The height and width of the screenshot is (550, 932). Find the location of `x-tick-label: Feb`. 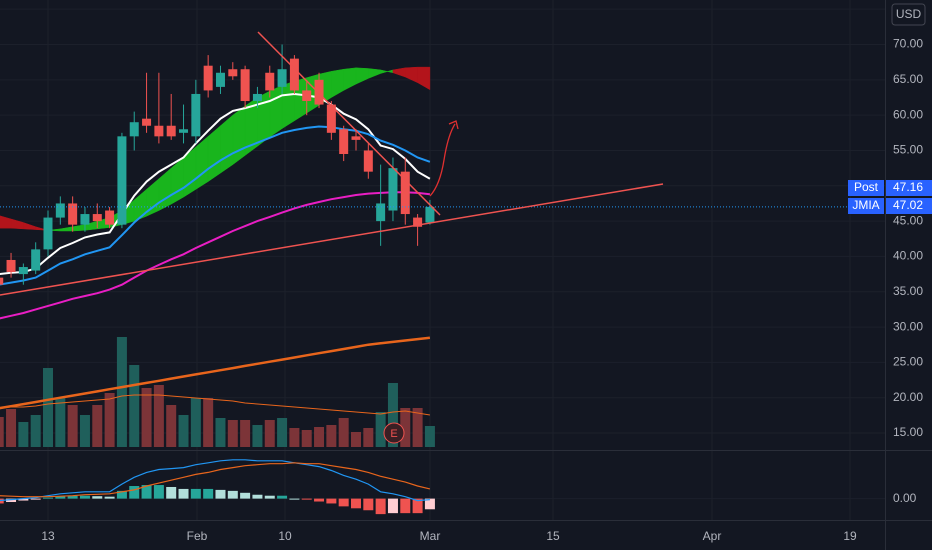

x-tick-label: Feb is located at coordinates (197, 536).